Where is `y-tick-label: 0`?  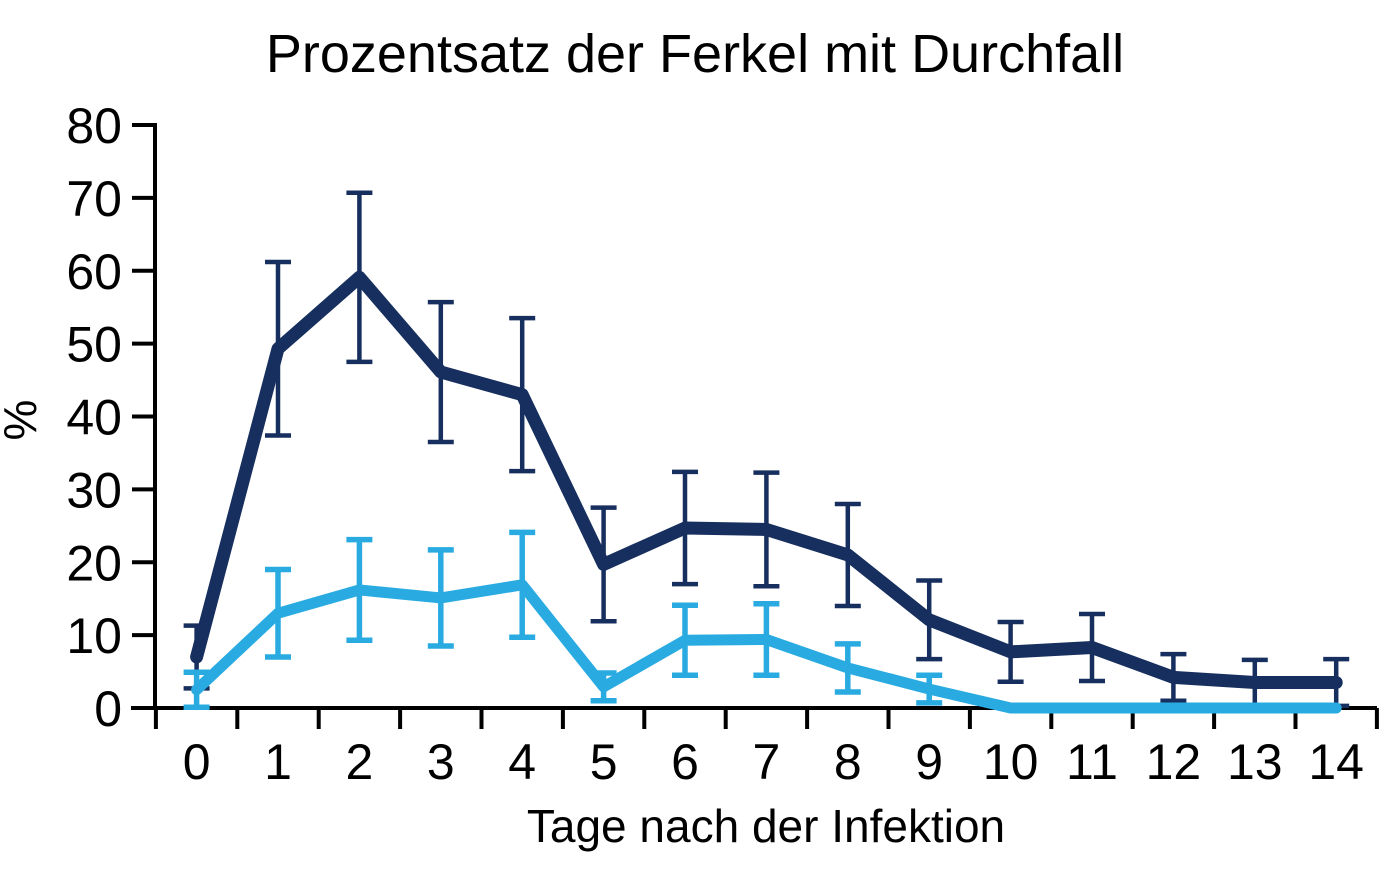 y-tick-label: 0 is located at coordinates (108, 709).